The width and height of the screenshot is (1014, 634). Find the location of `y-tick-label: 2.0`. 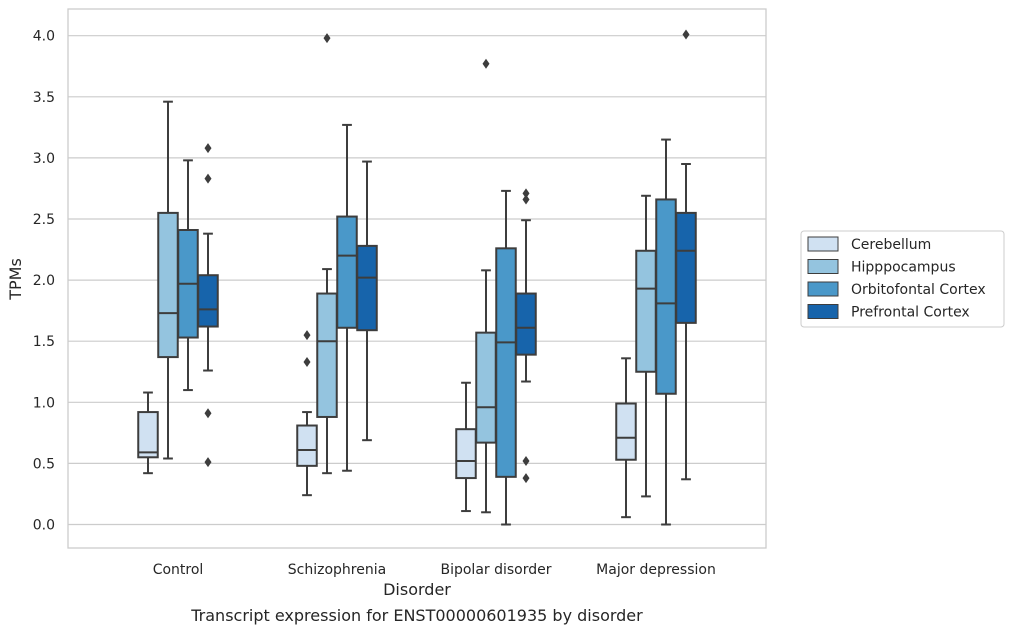

y-tick-label: 2.0 is located at coordinates (44, 281).